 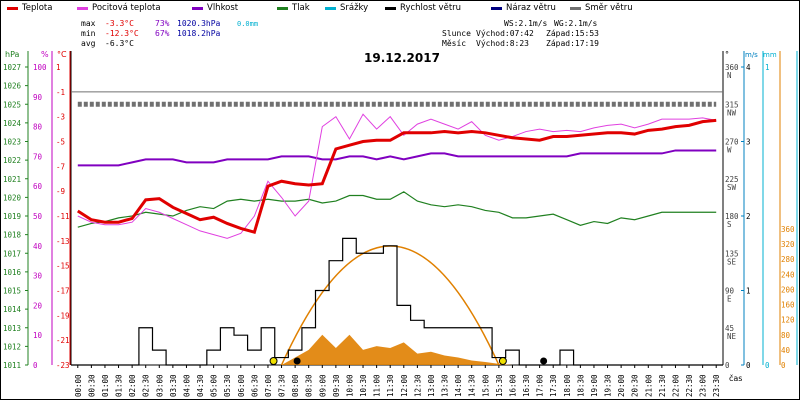 What do you see at coordinates (767, 365) in the screenshot?
I see `tick-mm: 0` at bounding box center [767, 365].